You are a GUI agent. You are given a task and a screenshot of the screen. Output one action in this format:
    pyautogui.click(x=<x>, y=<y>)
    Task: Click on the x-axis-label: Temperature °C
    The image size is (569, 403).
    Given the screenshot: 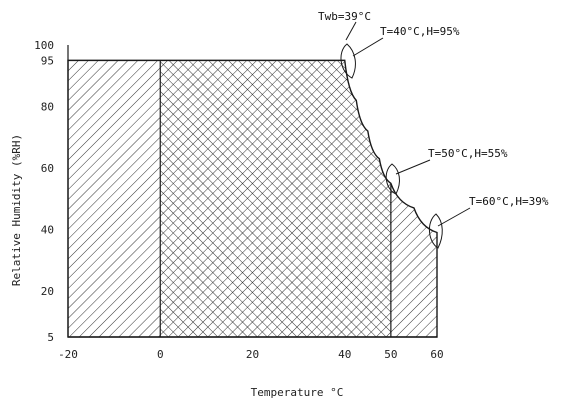 What is the action you would take?
    pyautogui.click(x=297, y=392)
    